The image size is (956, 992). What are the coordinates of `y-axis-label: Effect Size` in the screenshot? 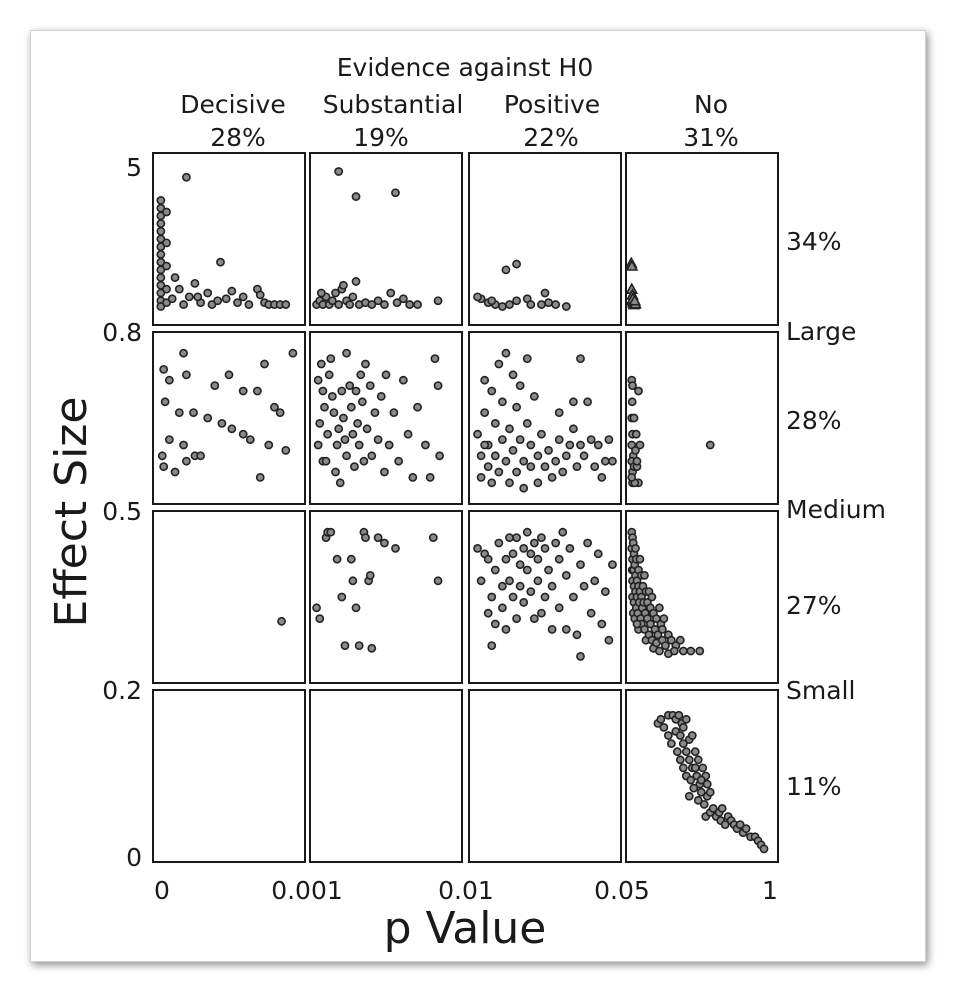 It's located at (71, 512).